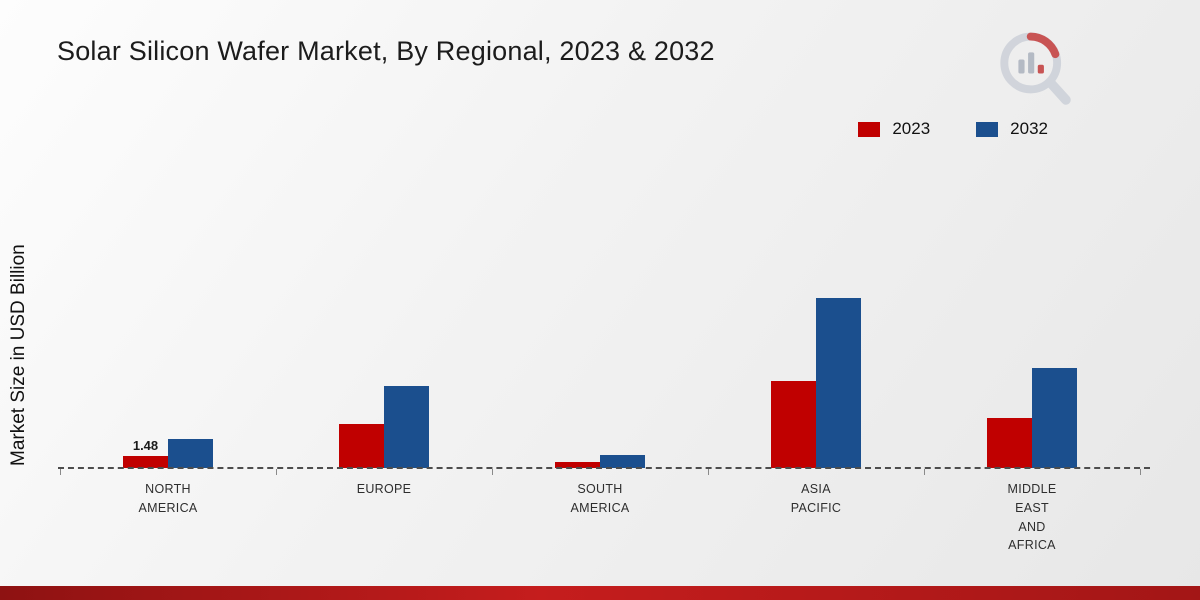 The width and height of the screenshot is (1200, 600). I want to click on bar-group-asia-pacific: ASIA PACIFIC, so click(816, 331).